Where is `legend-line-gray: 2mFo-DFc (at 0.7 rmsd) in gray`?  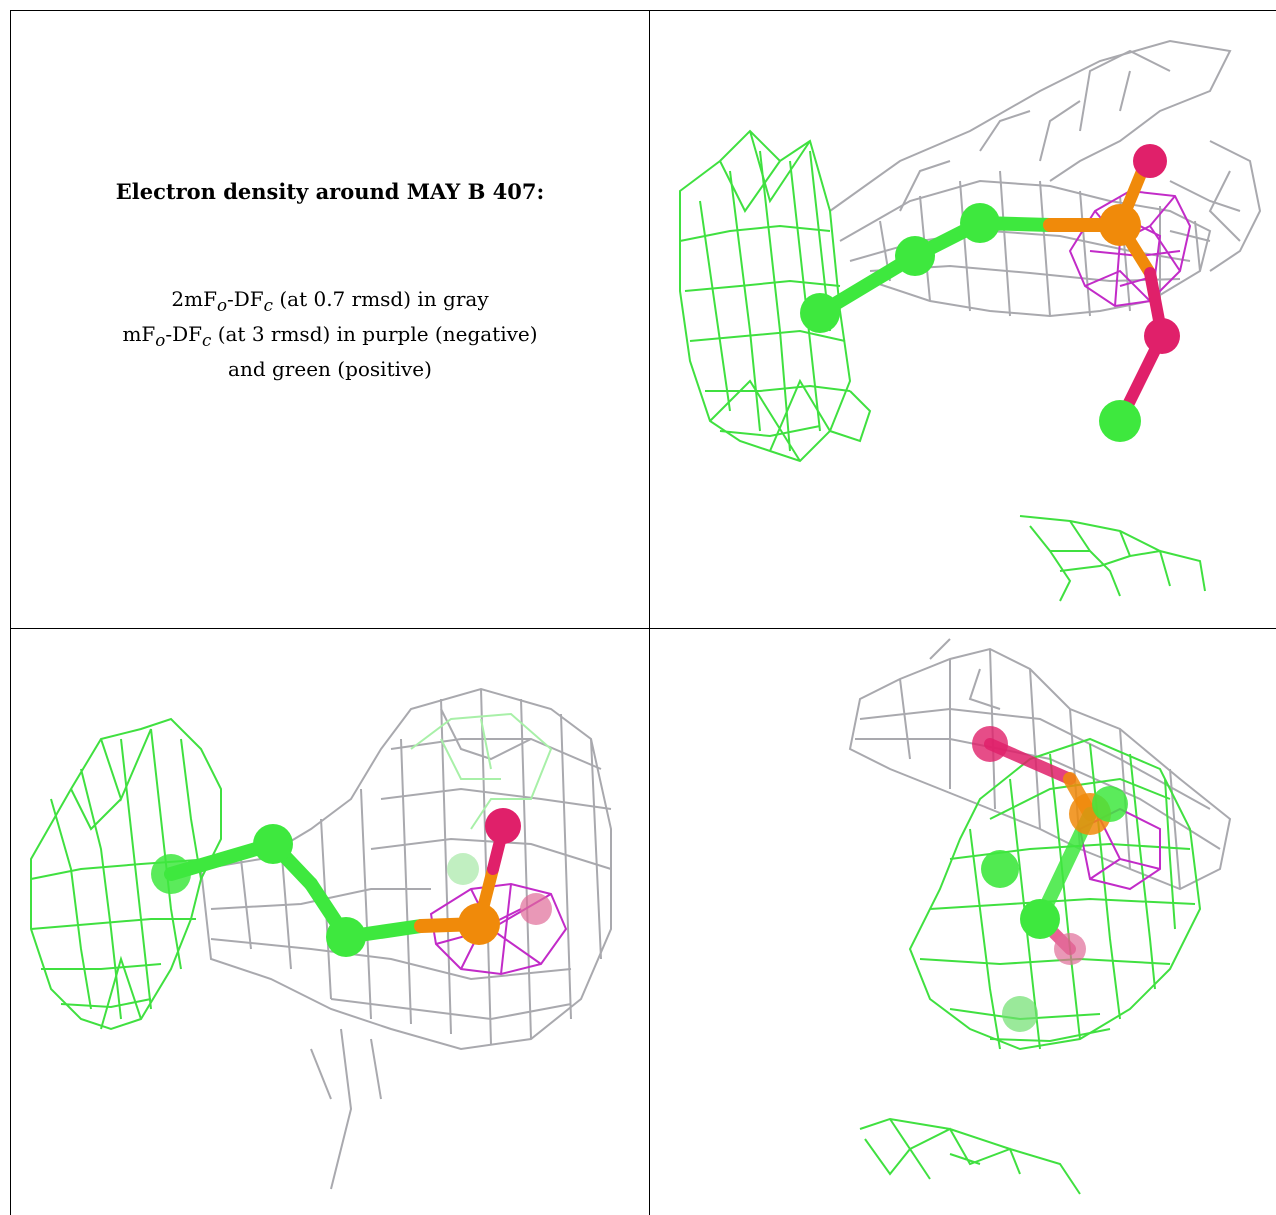
legend-line-gray: 2mFo-DFc (at 0.7 rmsd) in gray is located at coordinates (330, 301).